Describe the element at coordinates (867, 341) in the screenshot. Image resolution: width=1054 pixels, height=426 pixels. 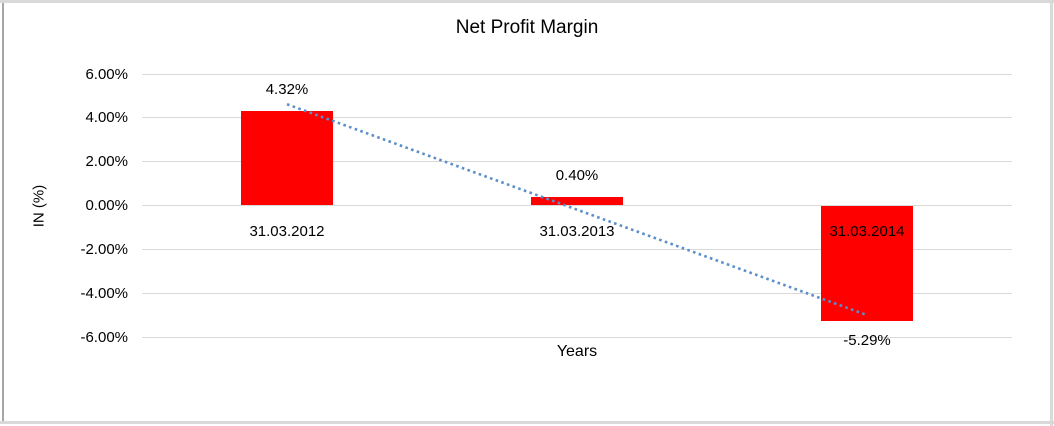
I see `bar-data-label: -5.29%` at that location.